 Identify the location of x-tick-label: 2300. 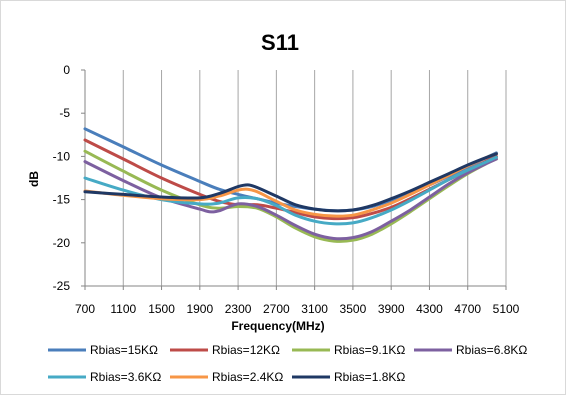
(238, 309).